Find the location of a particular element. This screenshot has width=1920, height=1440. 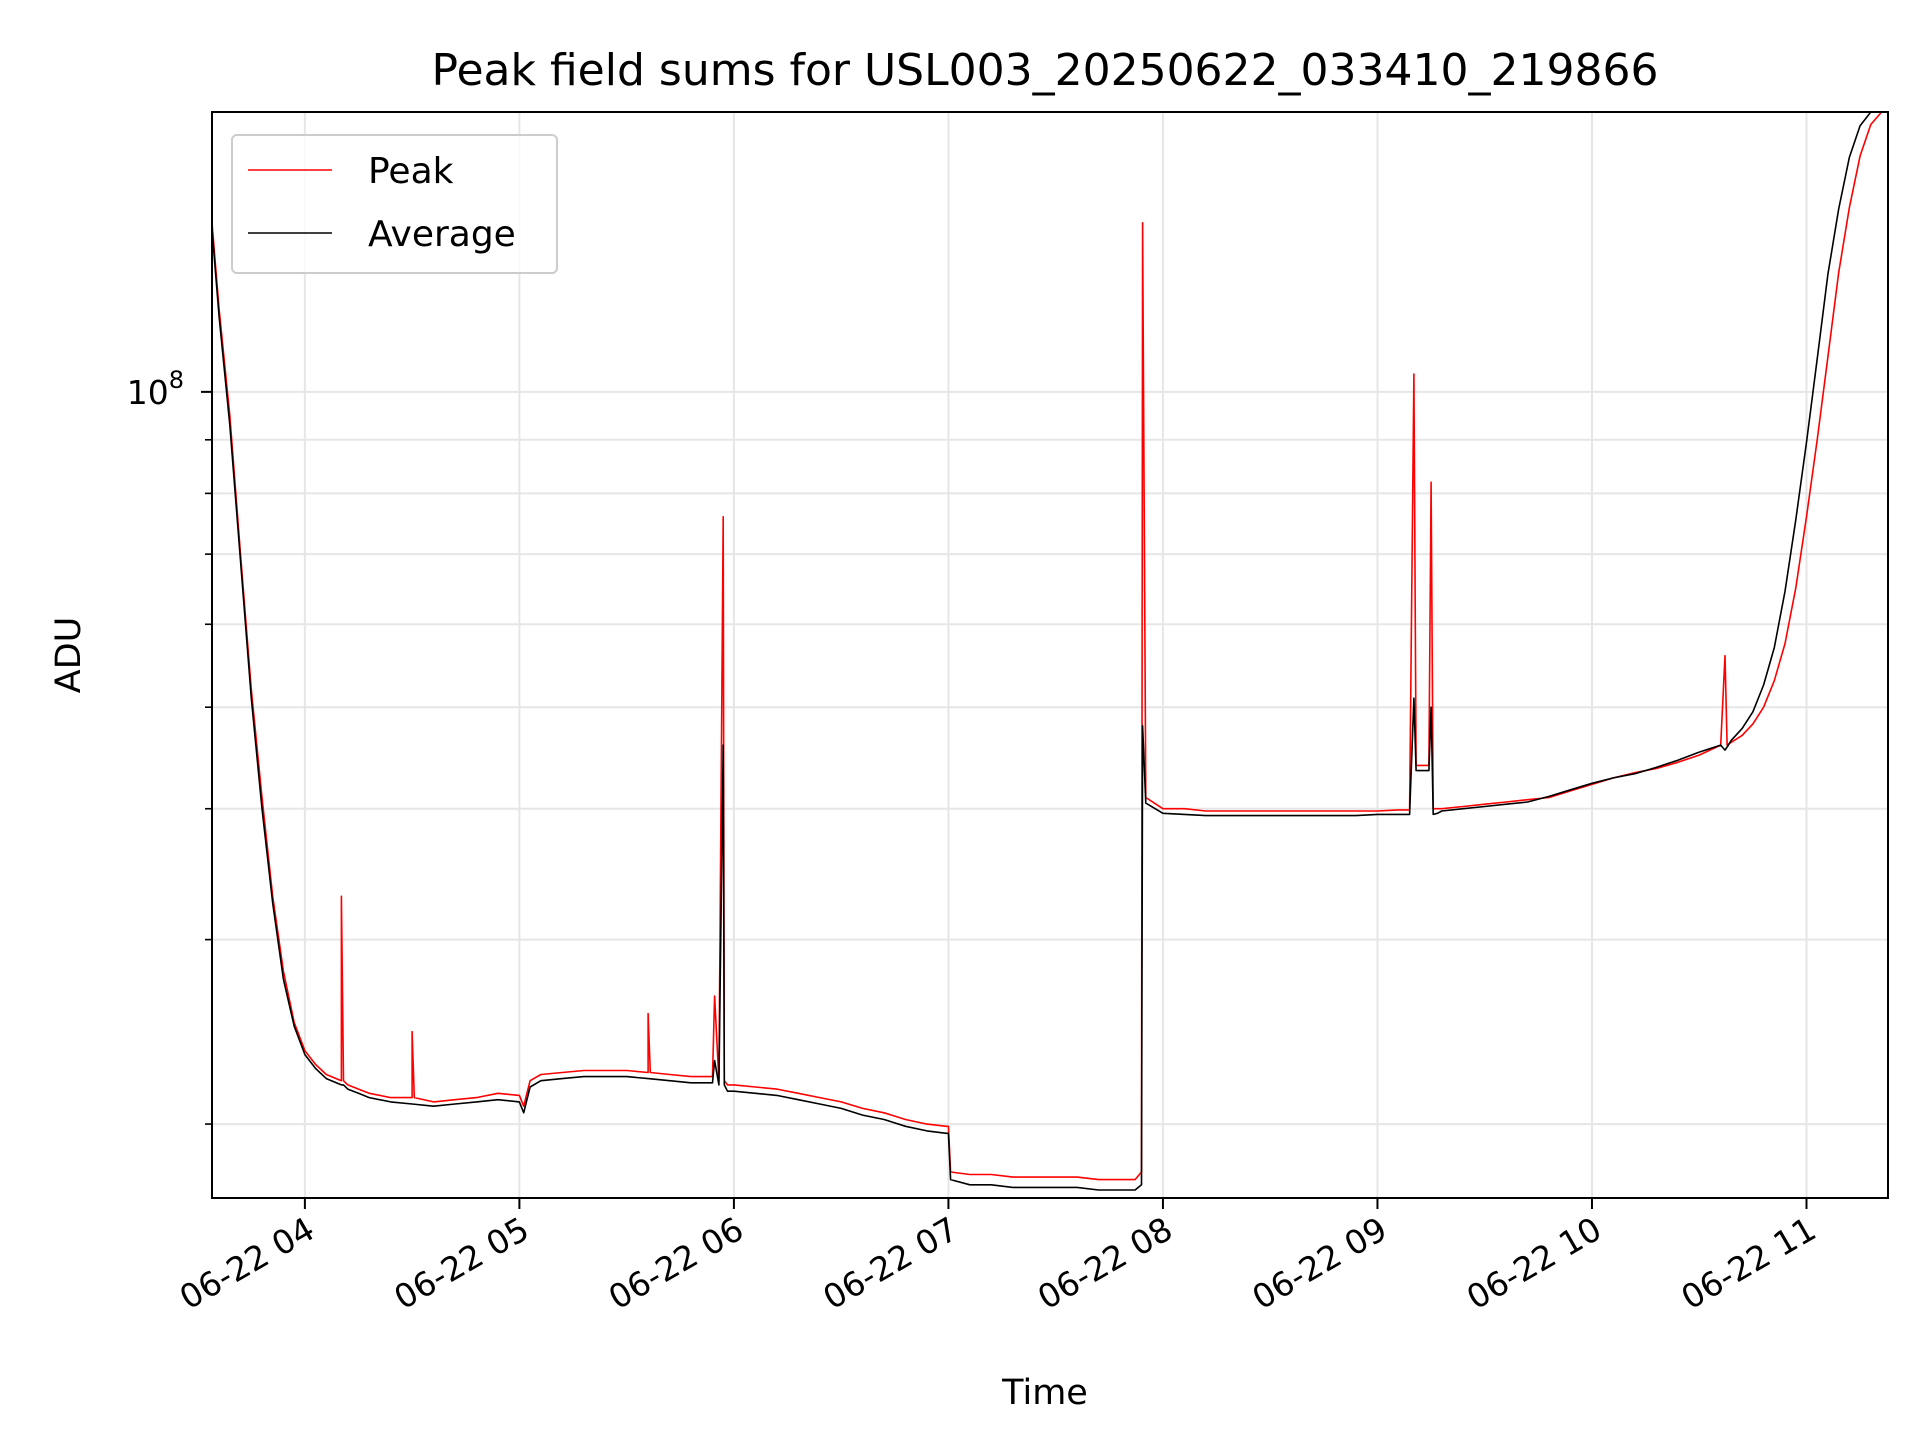

y-axis-title: ADU is located at coordinates (69, 655).